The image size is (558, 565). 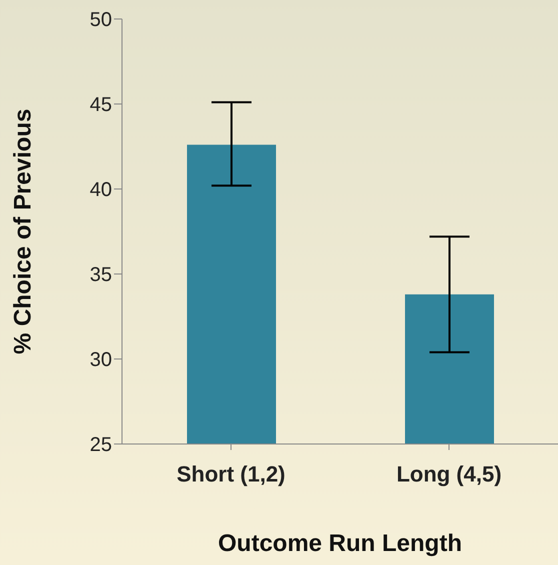 I want to click on y-tick-label: 40, so click(x=101, y=190).